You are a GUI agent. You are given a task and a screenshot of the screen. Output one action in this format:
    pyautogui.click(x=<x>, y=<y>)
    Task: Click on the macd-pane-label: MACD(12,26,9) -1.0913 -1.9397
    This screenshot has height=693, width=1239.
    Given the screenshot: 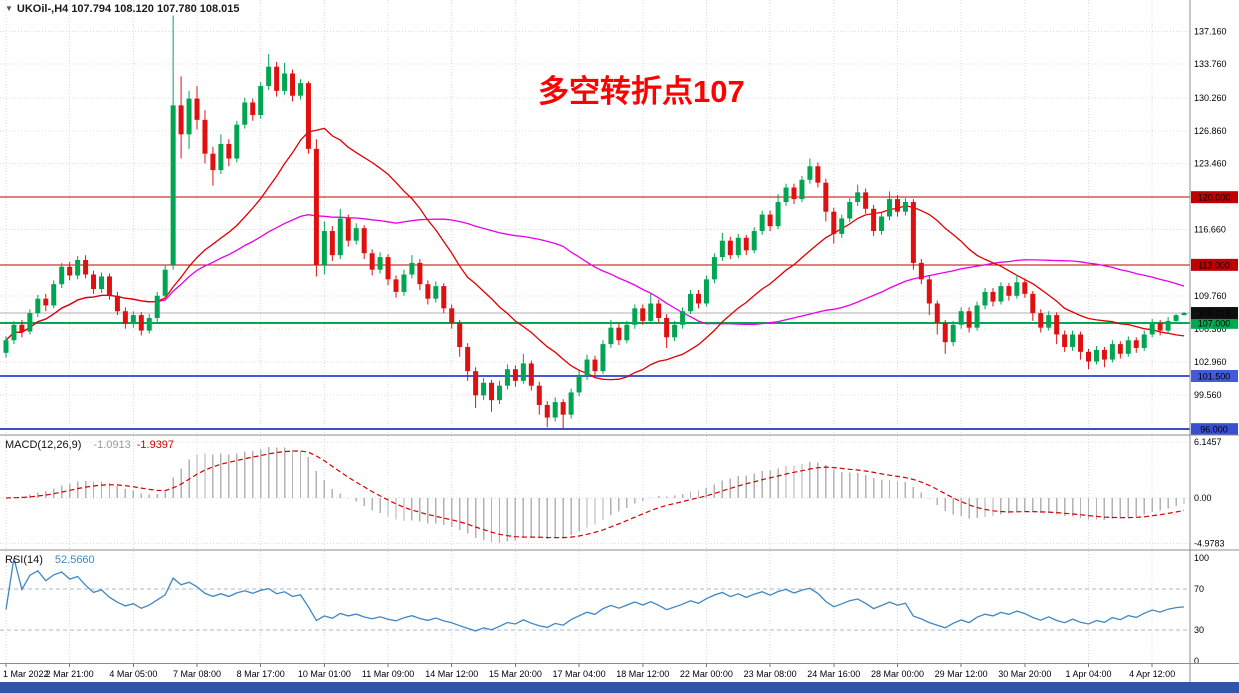 What is the action you would take?
    pyautogui.click(x=92, y=445)
    